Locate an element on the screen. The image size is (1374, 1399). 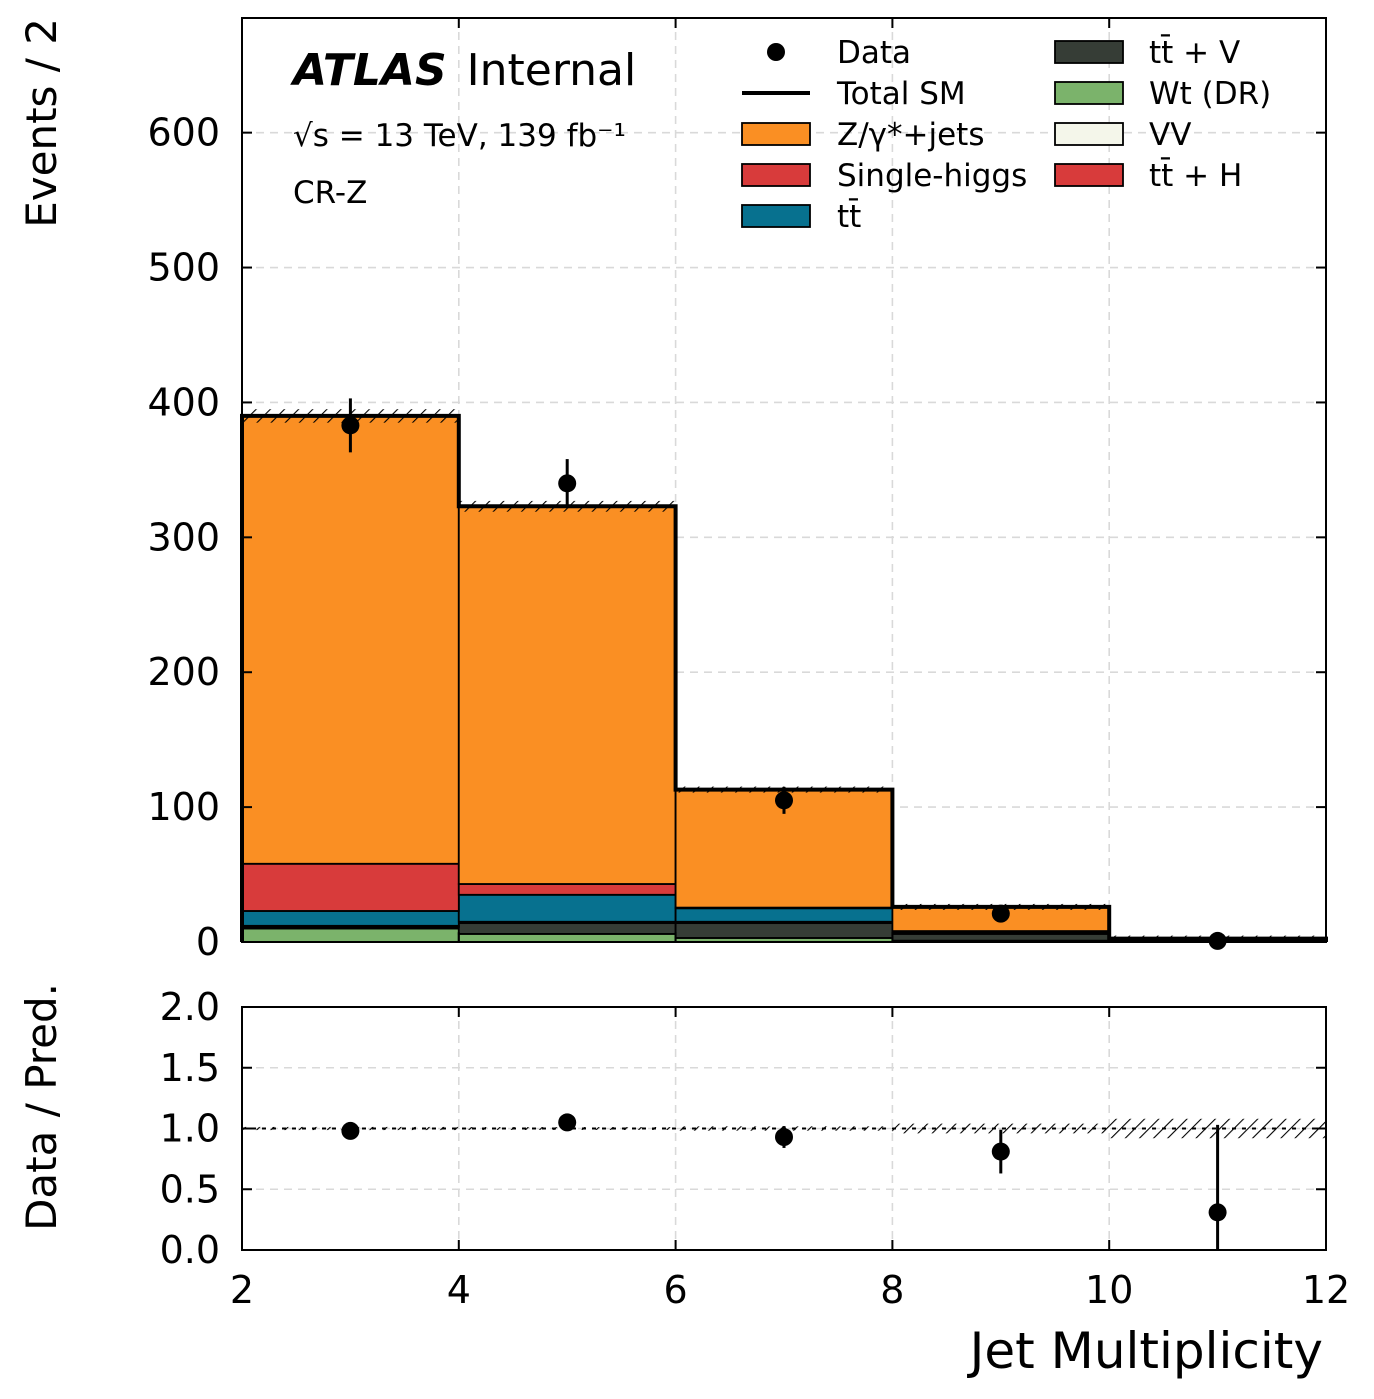
region-label: CR-Z is located at coordinates (330, 193).